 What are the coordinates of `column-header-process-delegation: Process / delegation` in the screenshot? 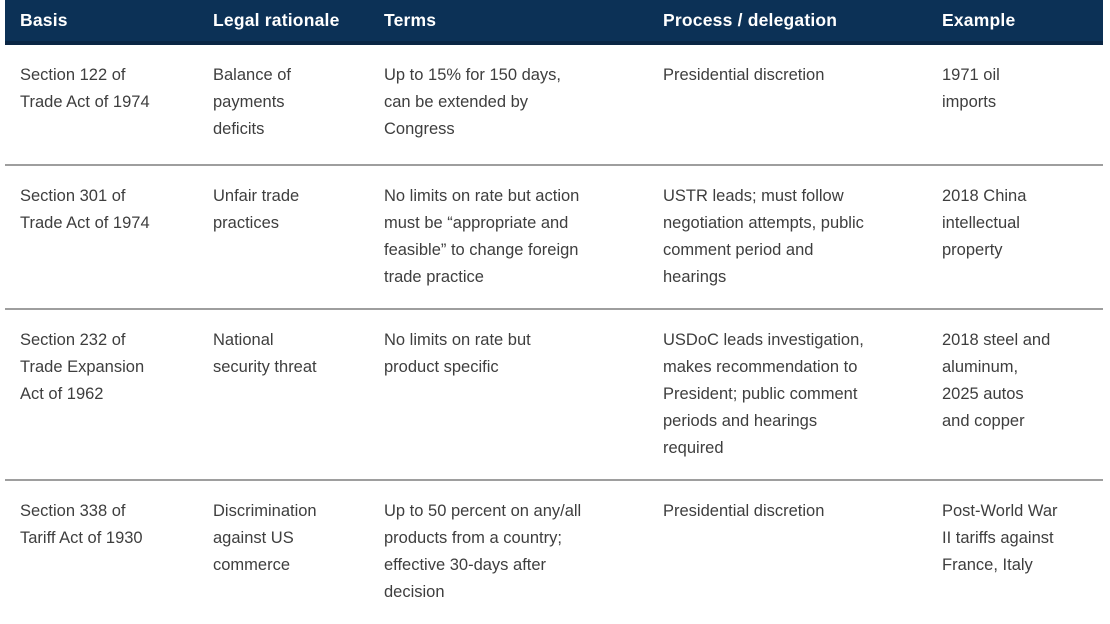 It's located at (750, 20).